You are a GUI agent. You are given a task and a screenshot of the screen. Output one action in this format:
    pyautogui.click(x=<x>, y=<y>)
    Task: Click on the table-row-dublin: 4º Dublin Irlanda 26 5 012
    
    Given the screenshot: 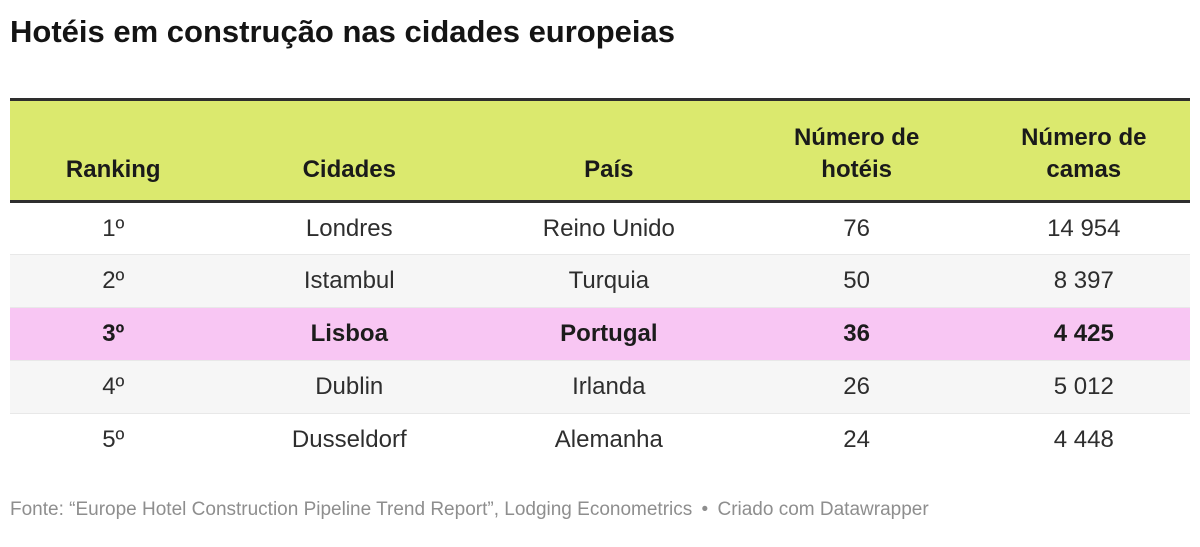 What is the action you would take?
    pyautogui.click(x=600, y=387)
    